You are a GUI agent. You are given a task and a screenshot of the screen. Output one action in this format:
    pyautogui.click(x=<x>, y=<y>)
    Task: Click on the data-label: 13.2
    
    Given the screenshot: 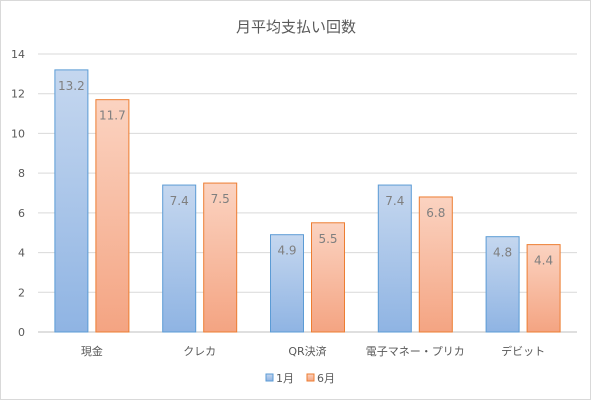 What is the action you would take?
    pyautogui.click(x=71, y=86)
    